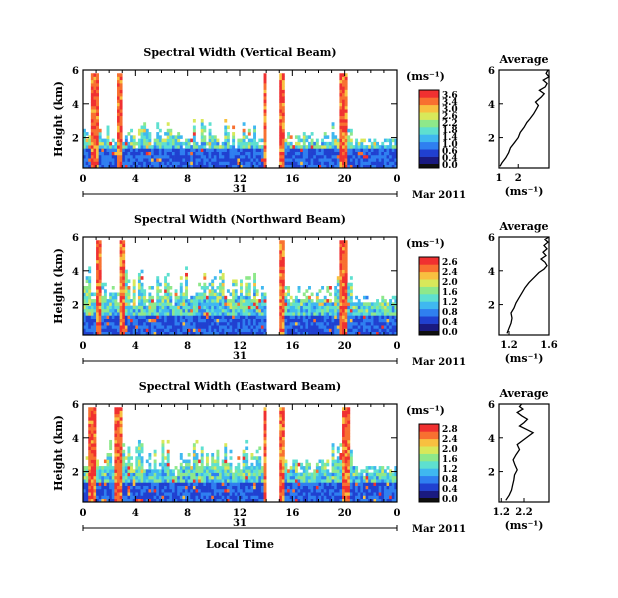 The image size is (618, 598). What do you see at coordinates (491, 238) in the screenshot?
I see `average-y-tick-label: 6` at bounding box center [491, 238].